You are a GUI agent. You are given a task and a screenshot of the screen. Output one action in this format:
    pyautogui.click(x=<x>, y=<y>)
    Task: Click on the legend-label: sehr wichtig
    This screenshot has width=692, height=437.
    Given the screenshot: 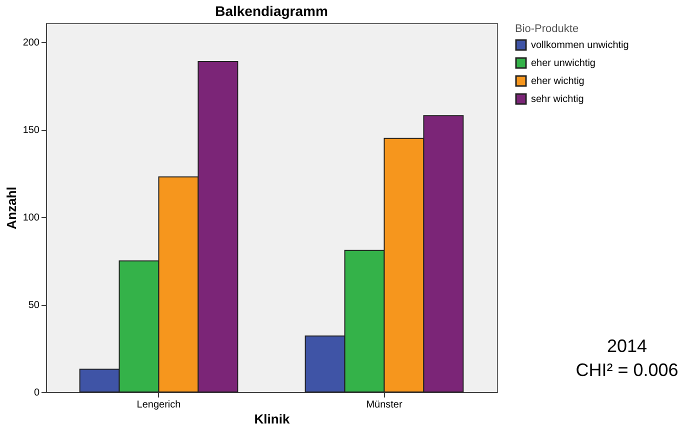 What is the action you would take?
    pyautogui.click(x=557, y=99)
    